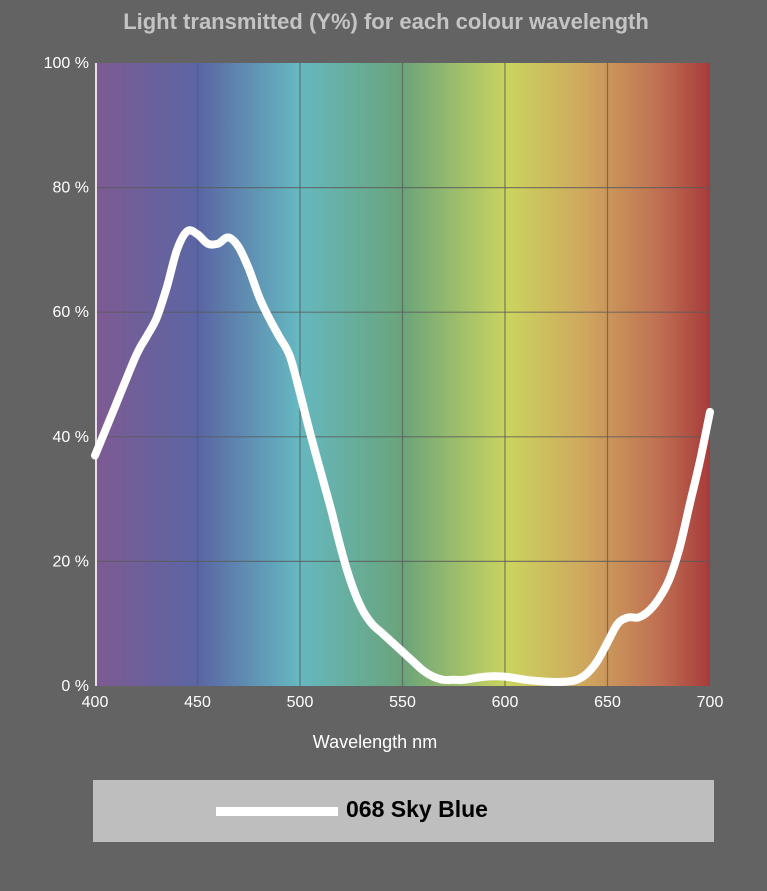 The height and width of the screenshot is (891, 767). Describe the element at coordinates (277, 811) in the screenshot. I see `legend-swatch` at that location.